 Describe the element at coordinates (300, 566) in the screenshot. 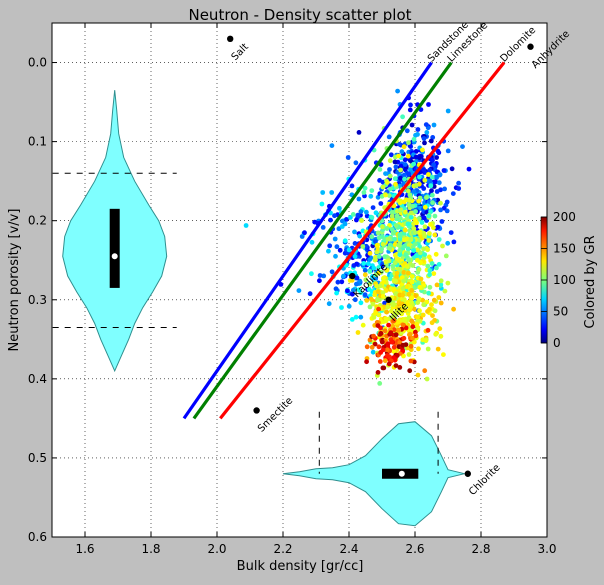

I see `x-axis-label: Bulk density [gr/cc]` at that location.